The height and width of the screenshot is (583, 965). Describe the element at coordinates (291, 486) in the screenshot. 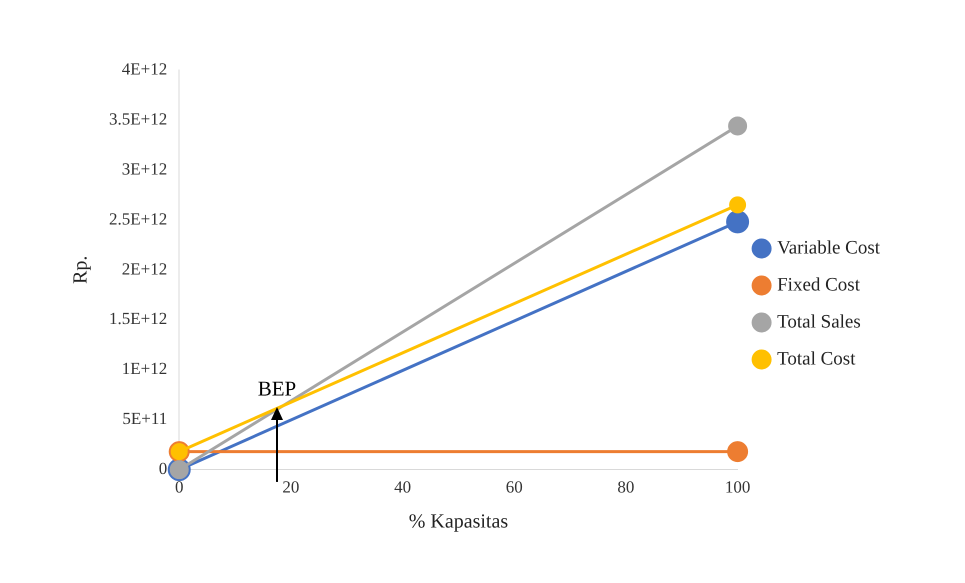

I see `x-tick-label: 20` at that location.